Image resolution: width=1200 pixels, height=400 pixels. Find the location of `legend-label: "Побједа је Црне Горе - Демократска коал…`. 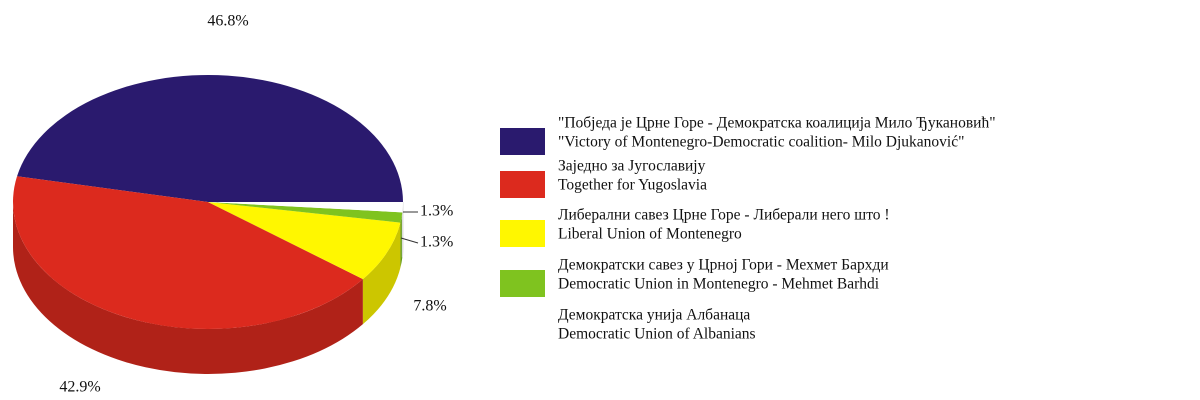

legend-label: "Побједа је Црне Горе - Демократска коал… is located at coordinates (777, 123).